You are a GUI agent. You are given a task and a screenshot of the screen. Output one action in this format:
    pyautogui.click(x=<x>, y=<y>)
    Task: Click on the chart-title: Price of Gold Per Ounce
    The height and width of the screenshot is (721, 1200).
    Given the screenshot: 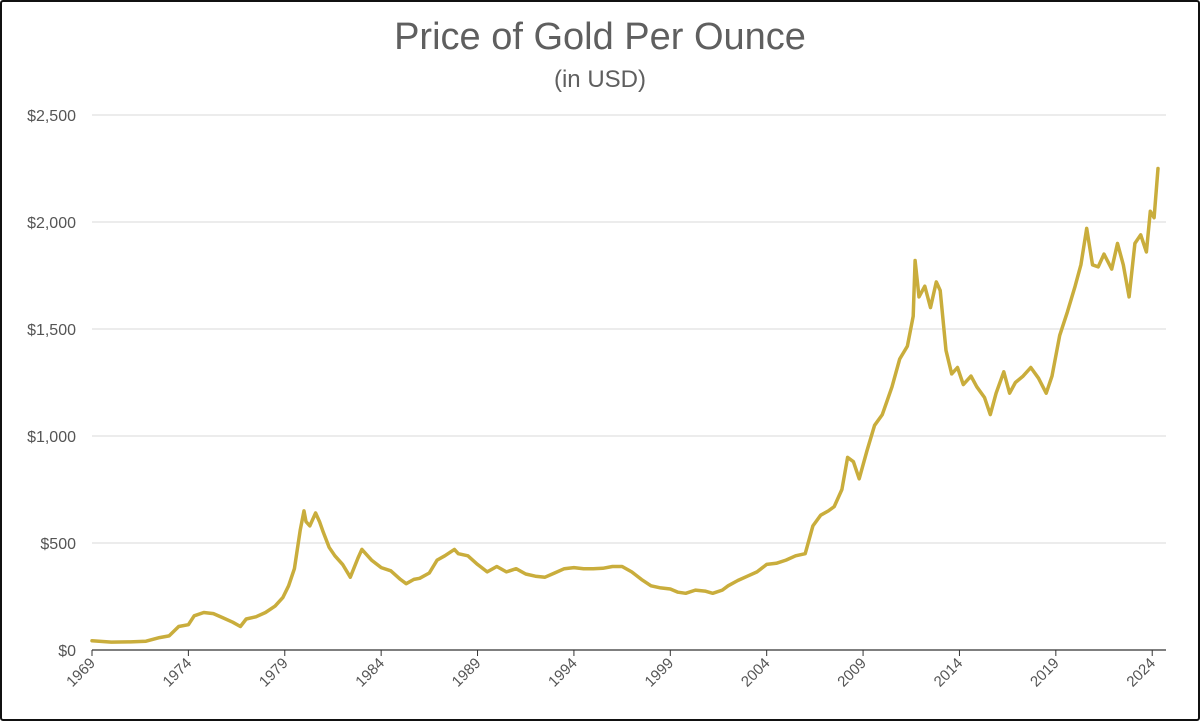 What is the action you would take?
    pyautogui.click(x=600, y=37)
    